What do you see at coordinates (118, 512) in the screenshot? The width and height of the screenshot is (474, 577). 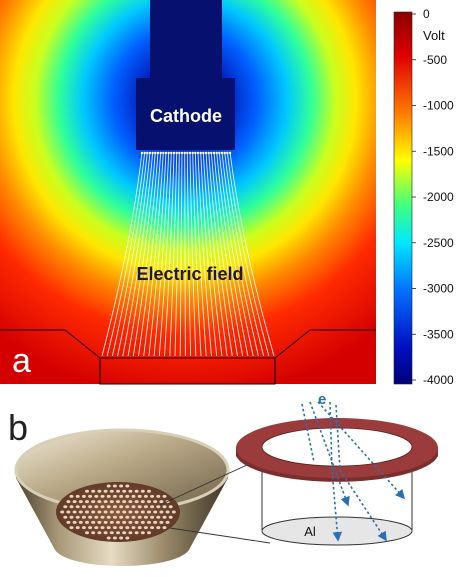 I see `mesh-holes` at bounding box center [118, 512].